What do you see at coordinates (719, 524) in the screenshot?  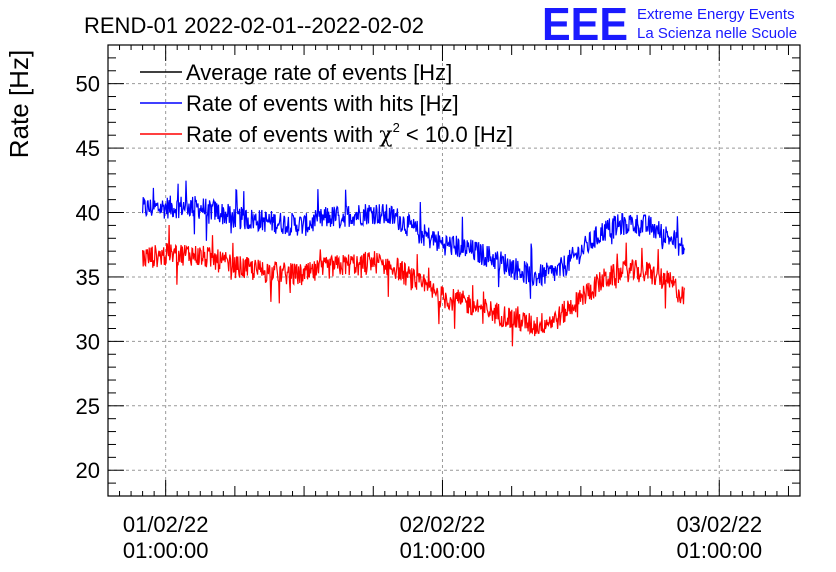 I see `x-tick-label-date: 03/02/22` at bounding box center [719, 524].